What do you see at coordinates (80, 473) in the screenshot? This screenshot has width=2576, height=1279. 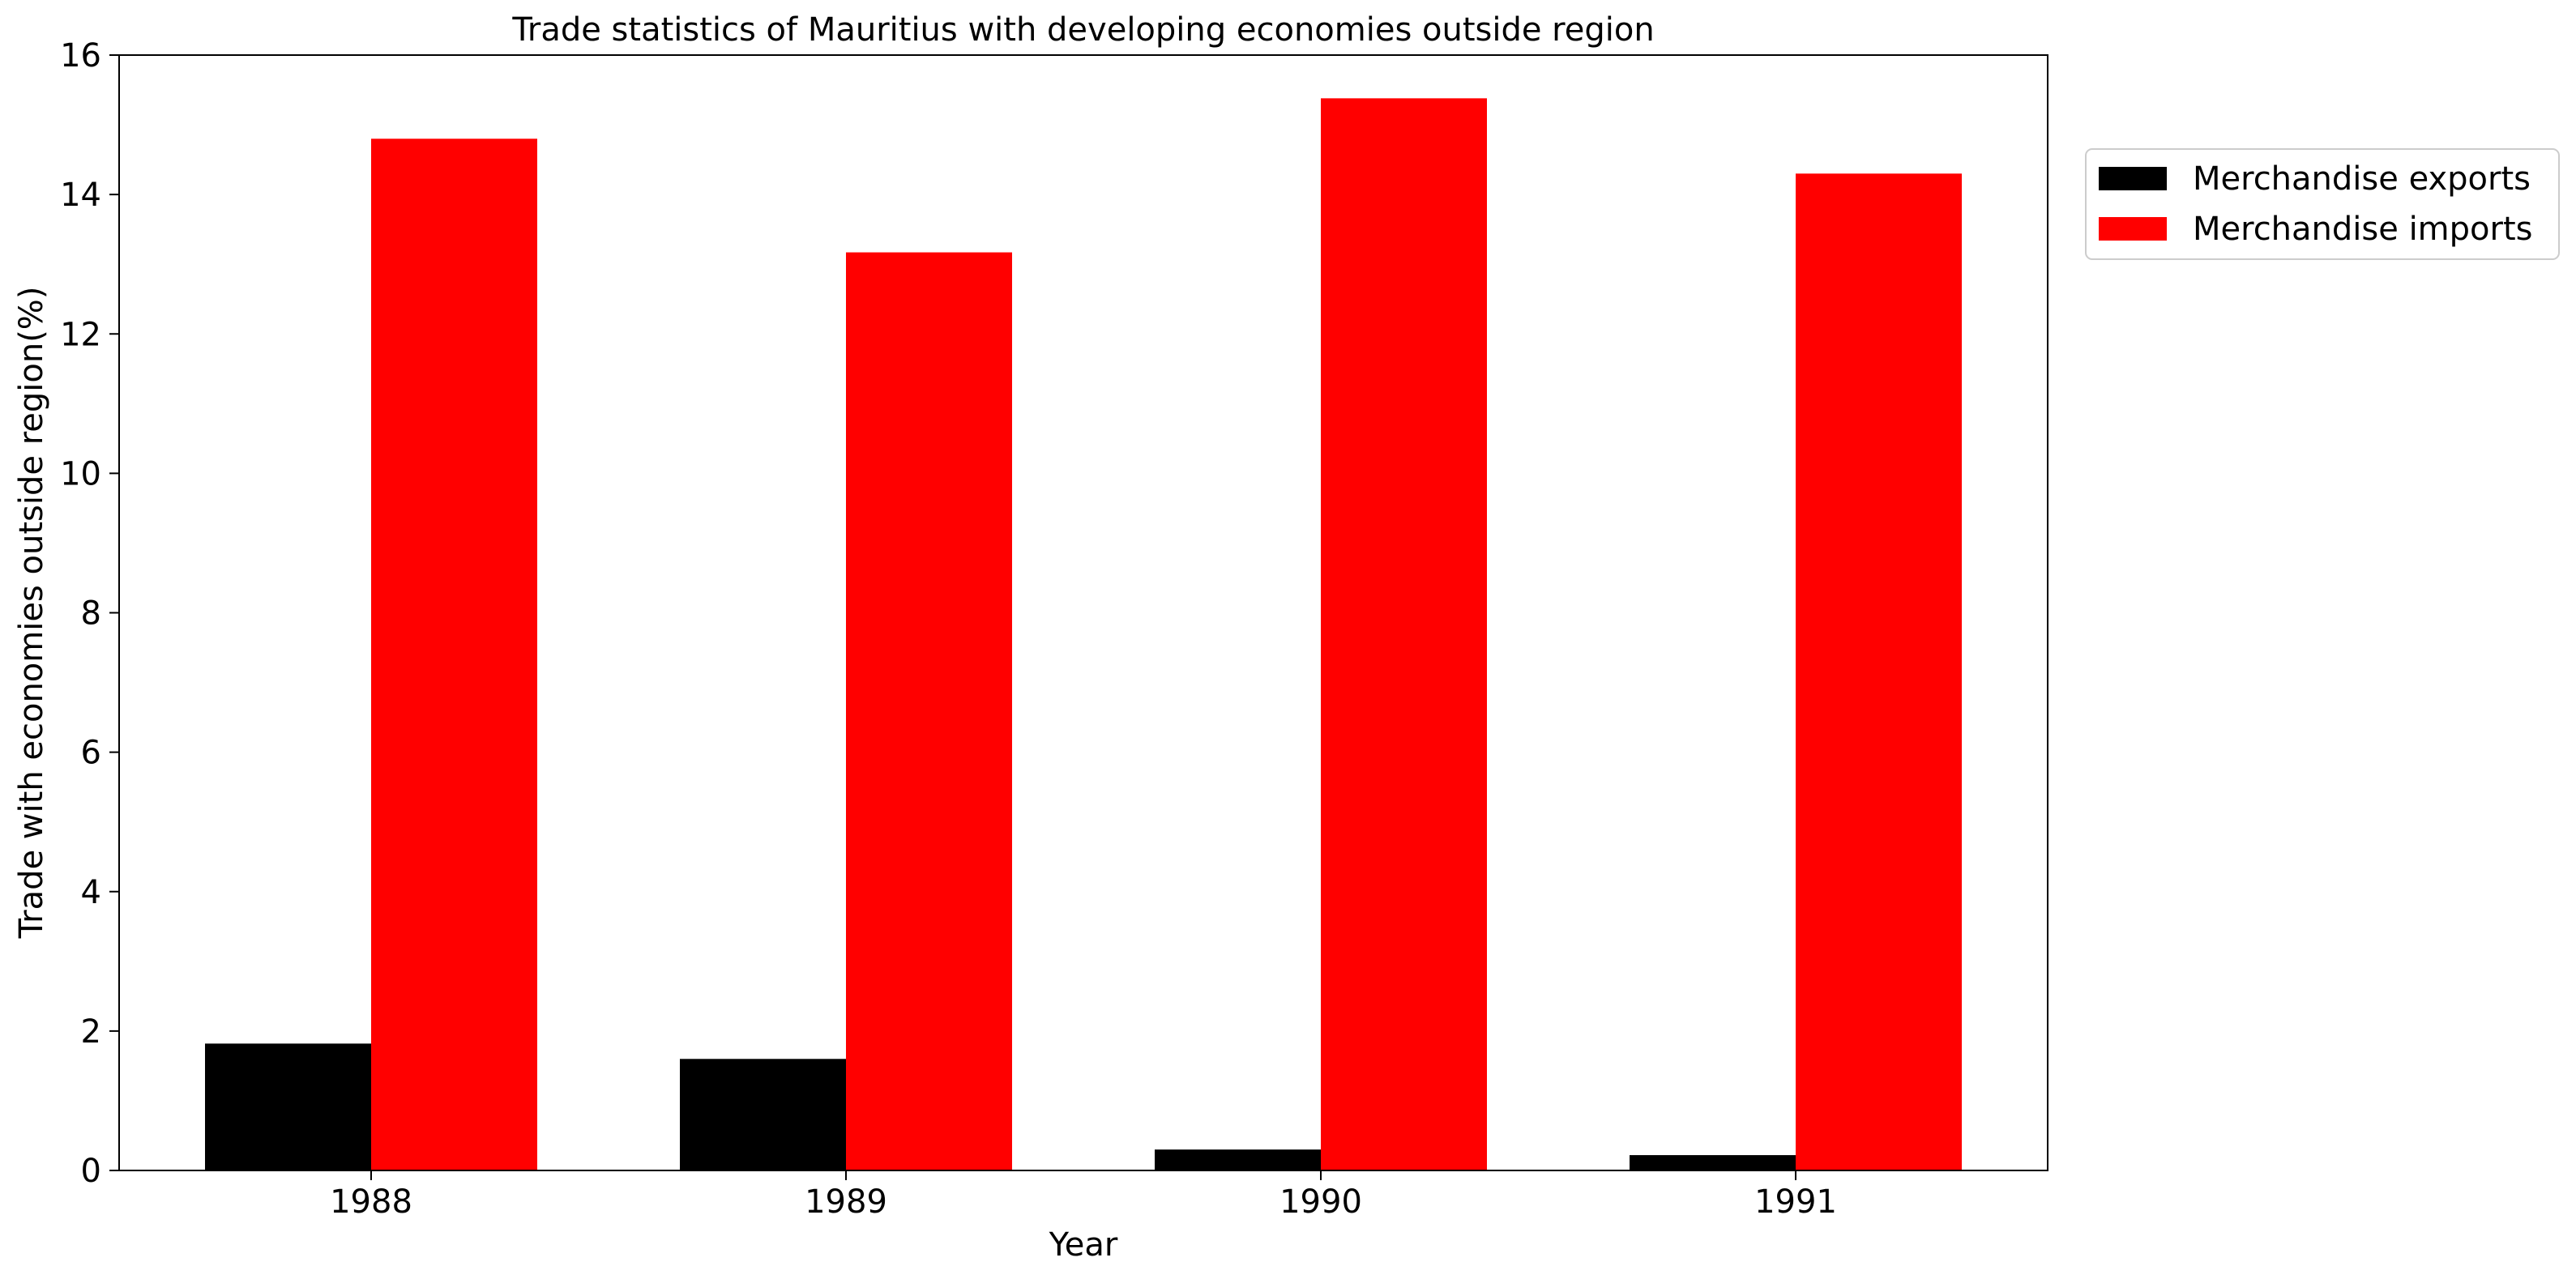 I see `y-tick-label: 10` at bounding box center [80, 473].